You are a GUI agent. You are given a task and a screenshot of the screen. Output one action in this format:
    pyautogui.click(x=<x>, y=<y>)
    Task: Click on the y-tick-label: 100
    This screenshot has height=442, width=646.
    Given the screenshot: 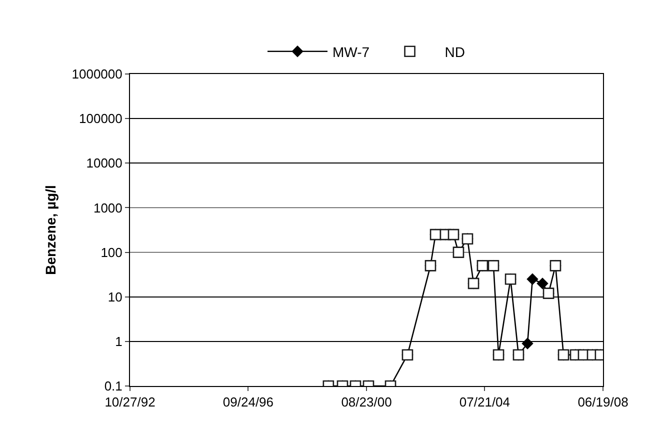 What is the action you would take?
    pyautogui.click(x=111, y=252)
    